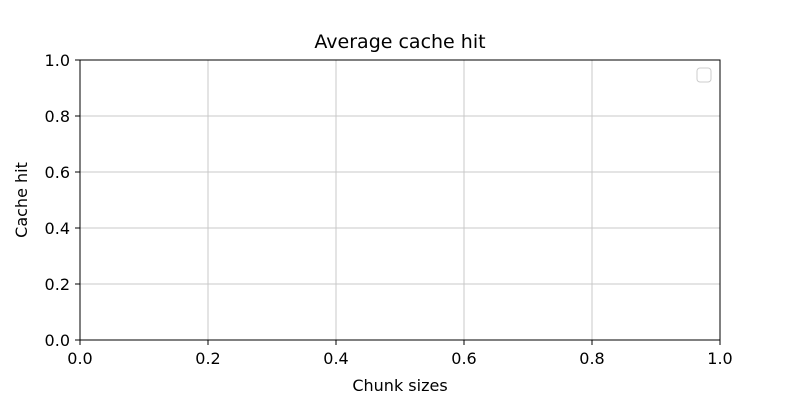 The height and width of the screenshot is (400, 800). What do you see at coordinates (399, 385) in the screenshot?
I see `x-axis-label: Chunk sizes` at bounding box center [399, 385].